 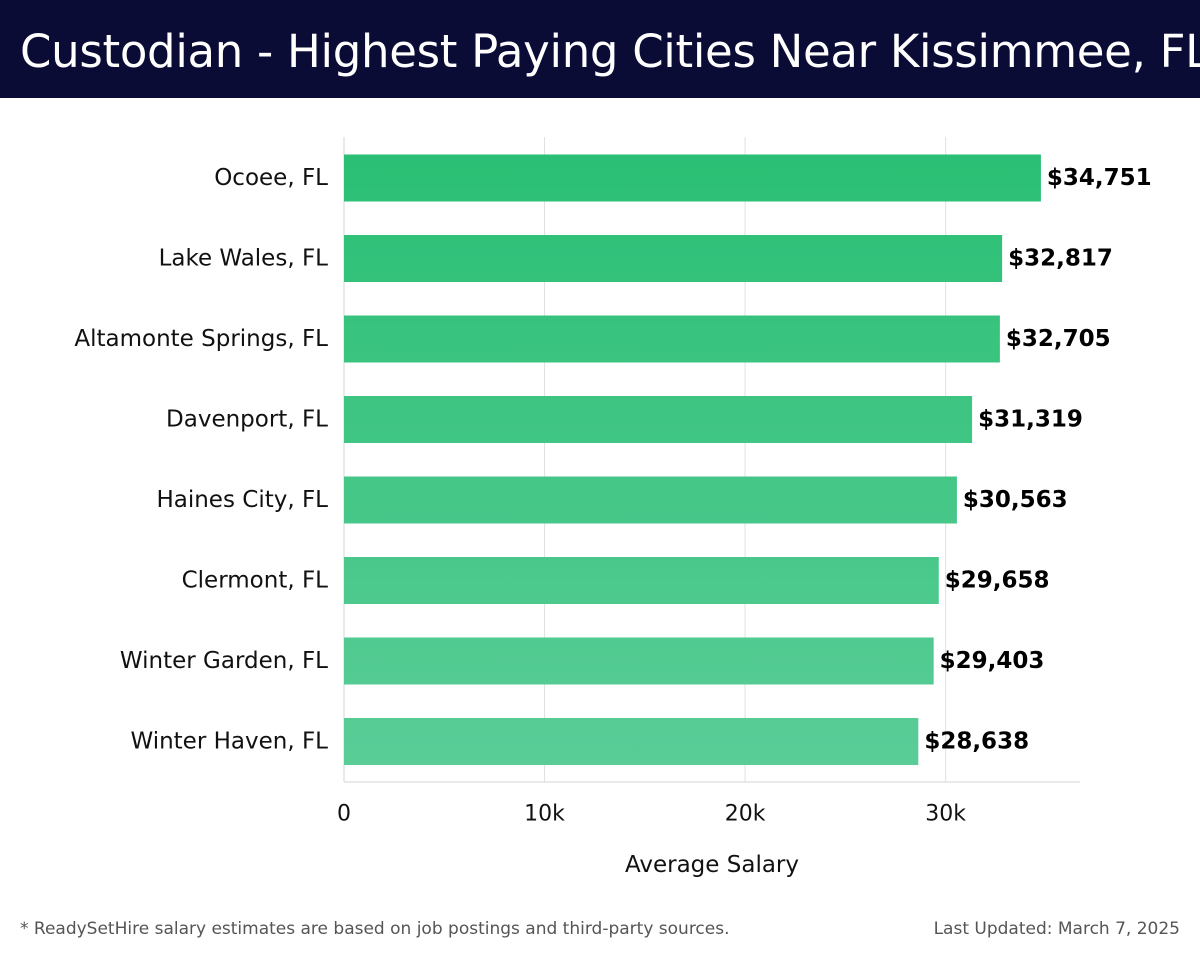 What do you see at coordinates (992, 661) in the screenshot?
I see `value-label: $29,403` at bounding box center [992, 661].